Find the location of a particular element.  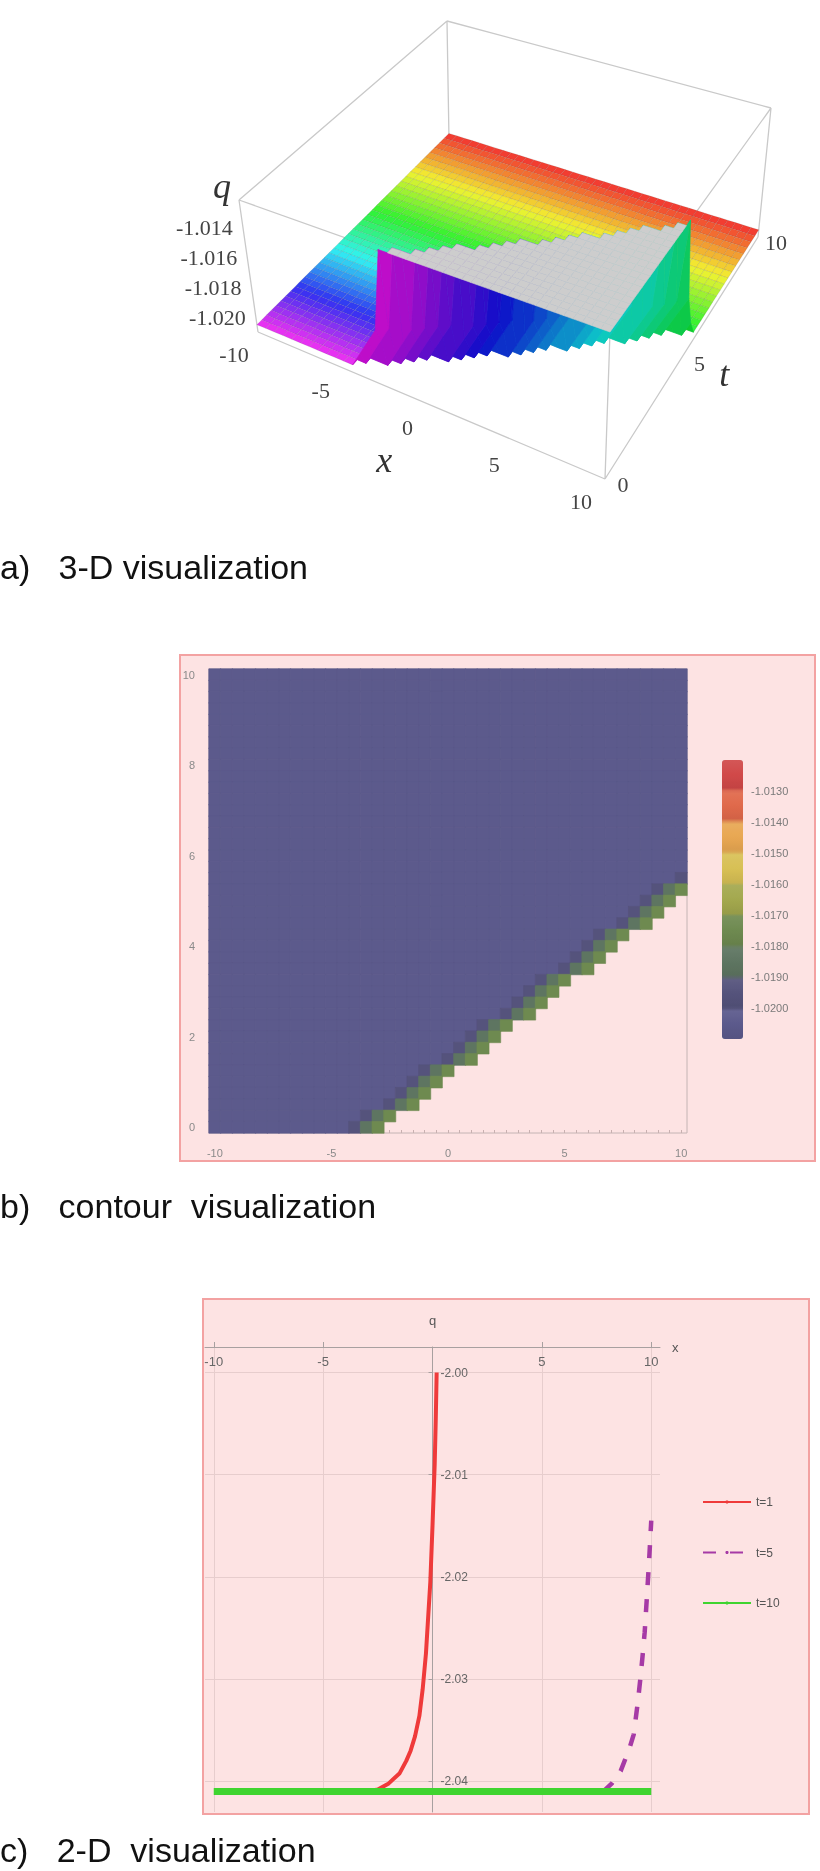

y-tick-label: 0 is located at coordinates (191, 1127).